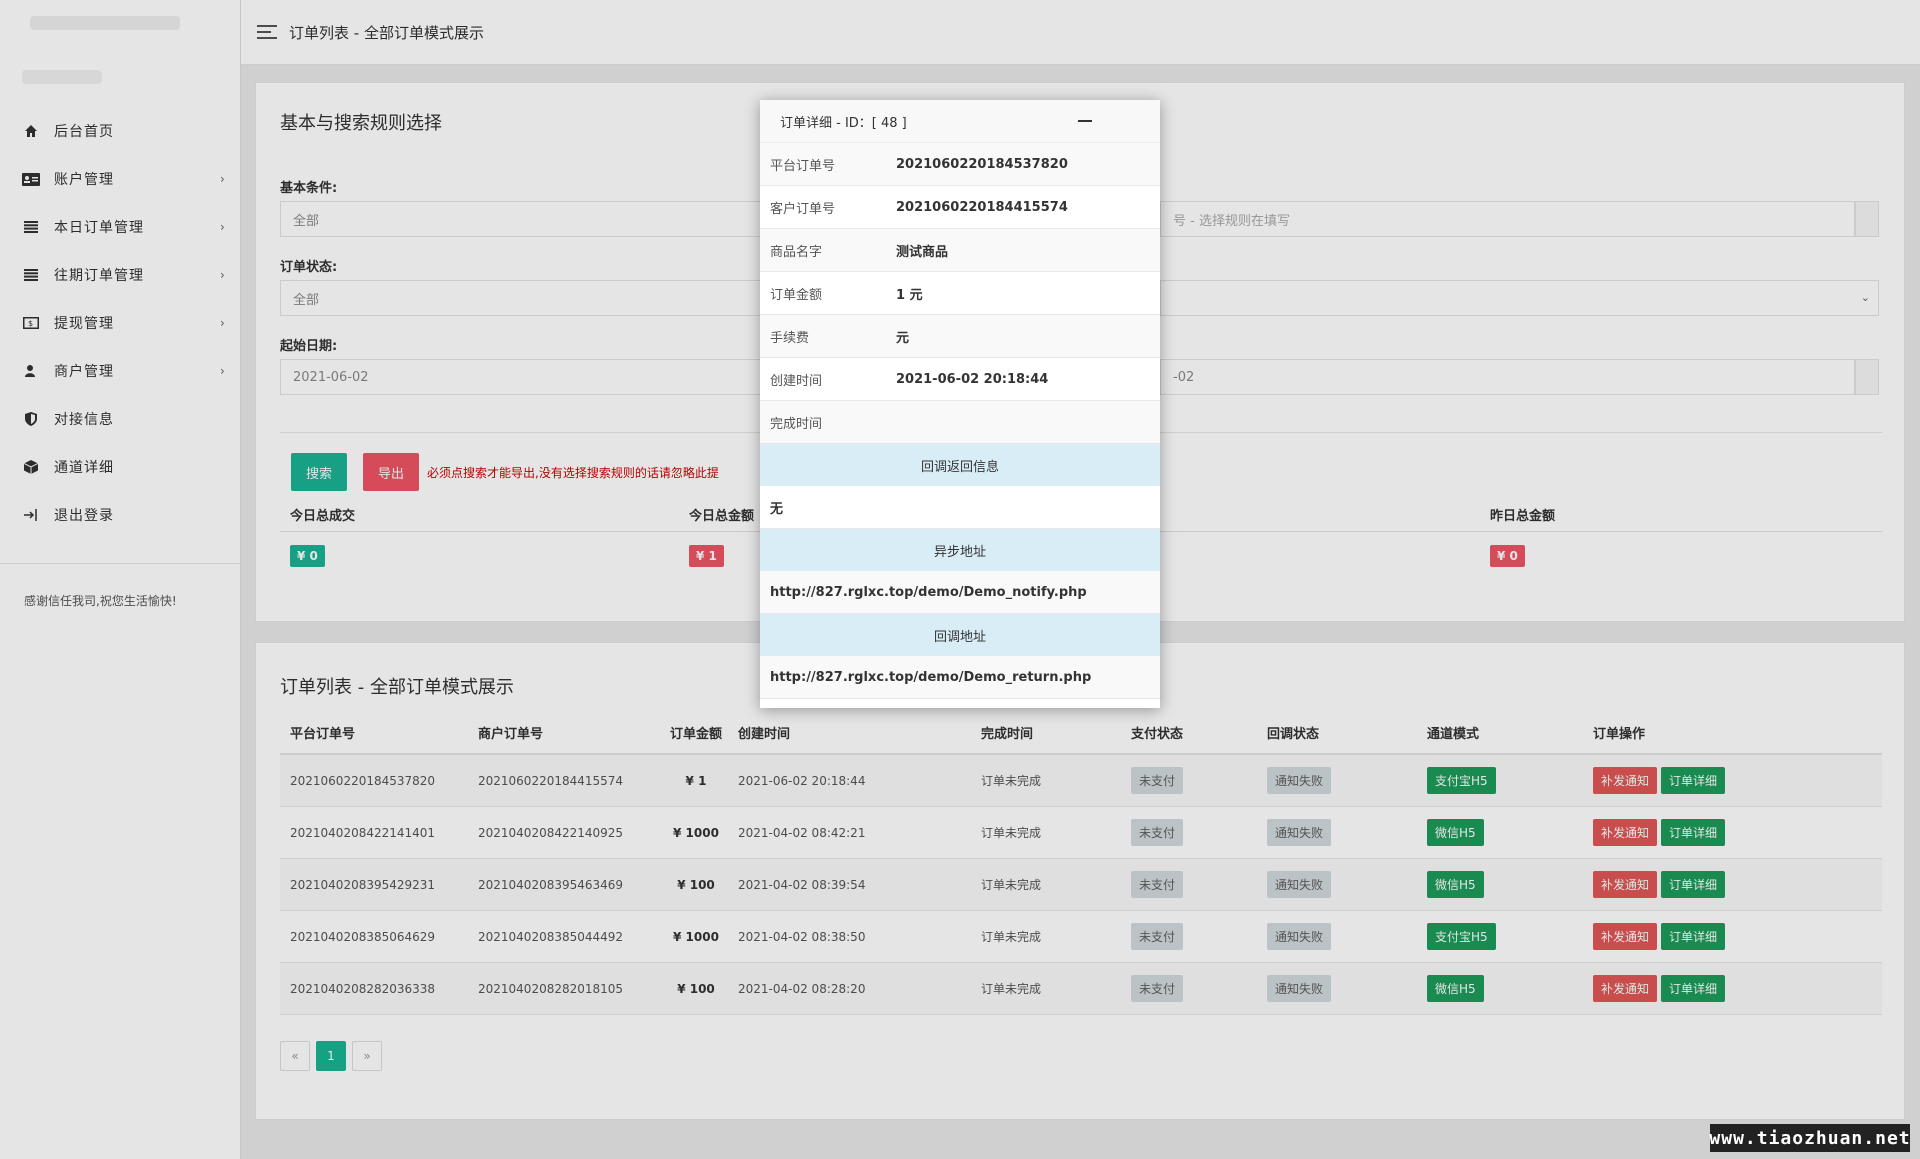 This screenshot has width=1920, height=1159. What do you see at coordinates (1085, 121) in the screenshot?
I see `minimize-icon` at bounding box center [1085, 121].